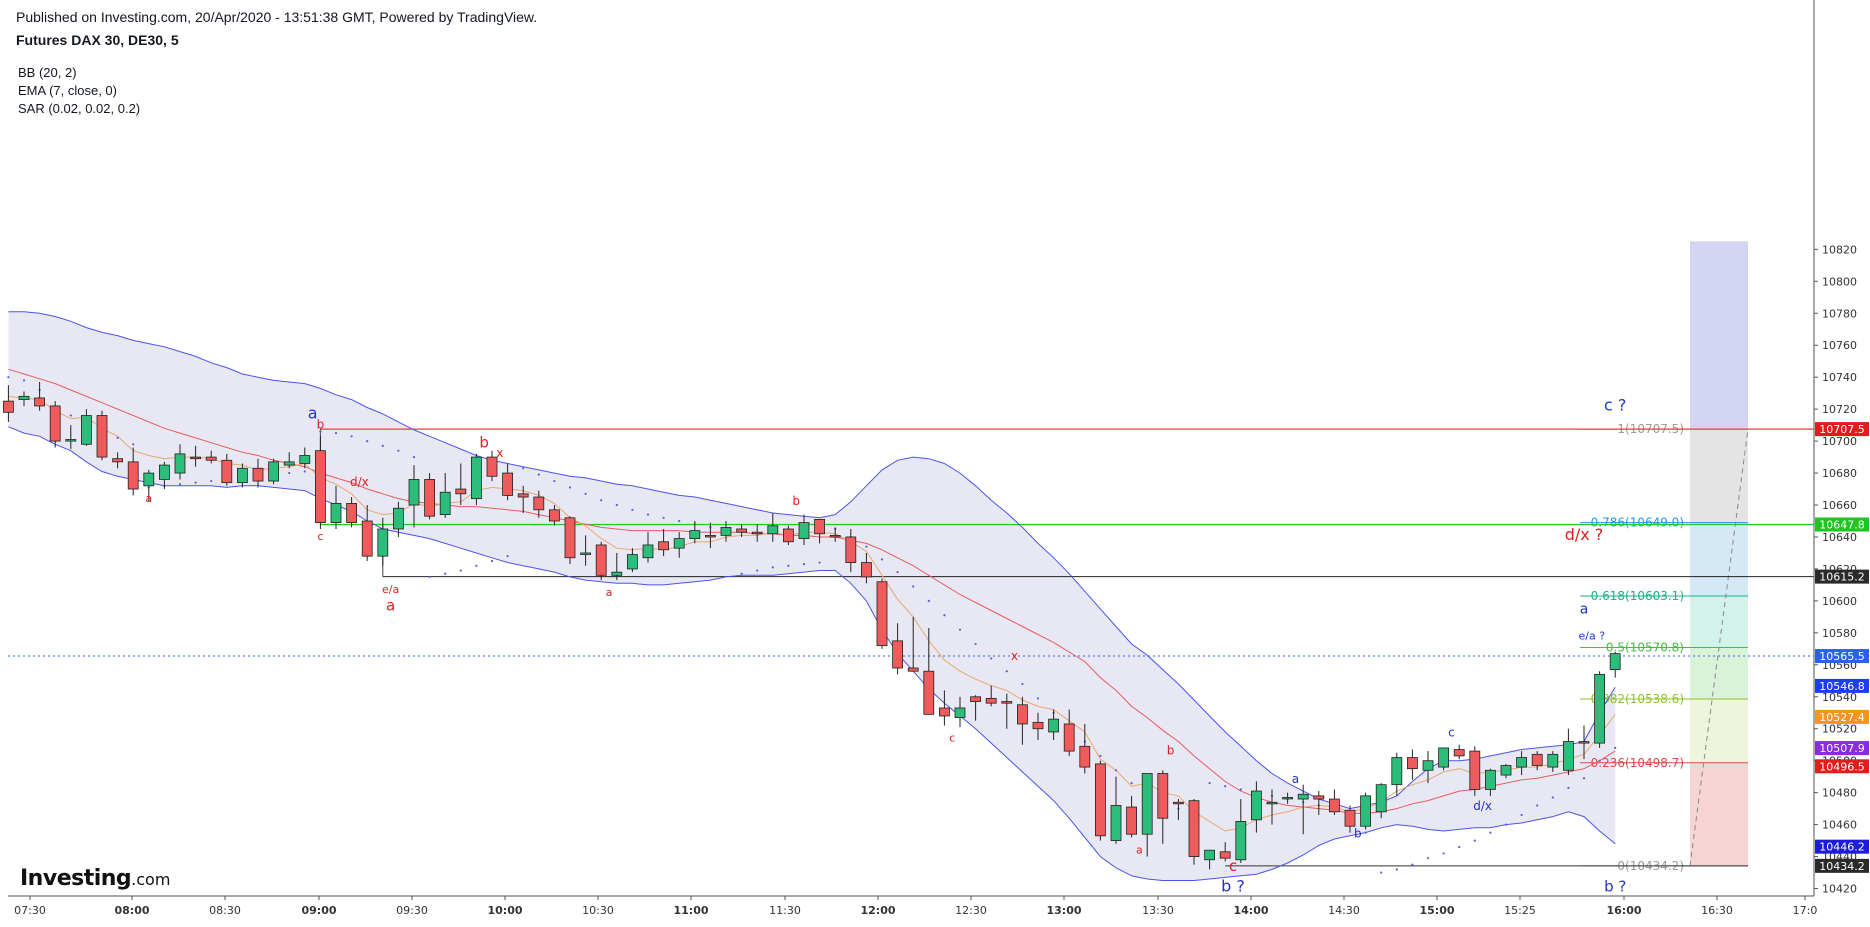  I want to click on price-label: 10527.4, so click(1842, 717).